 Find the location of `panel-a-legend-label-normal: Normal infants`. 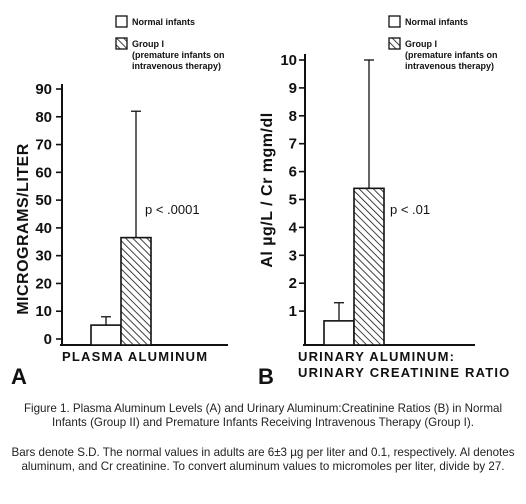

panel-a-legend-label-normal: Normal infants is located at coordinates (163, 22).